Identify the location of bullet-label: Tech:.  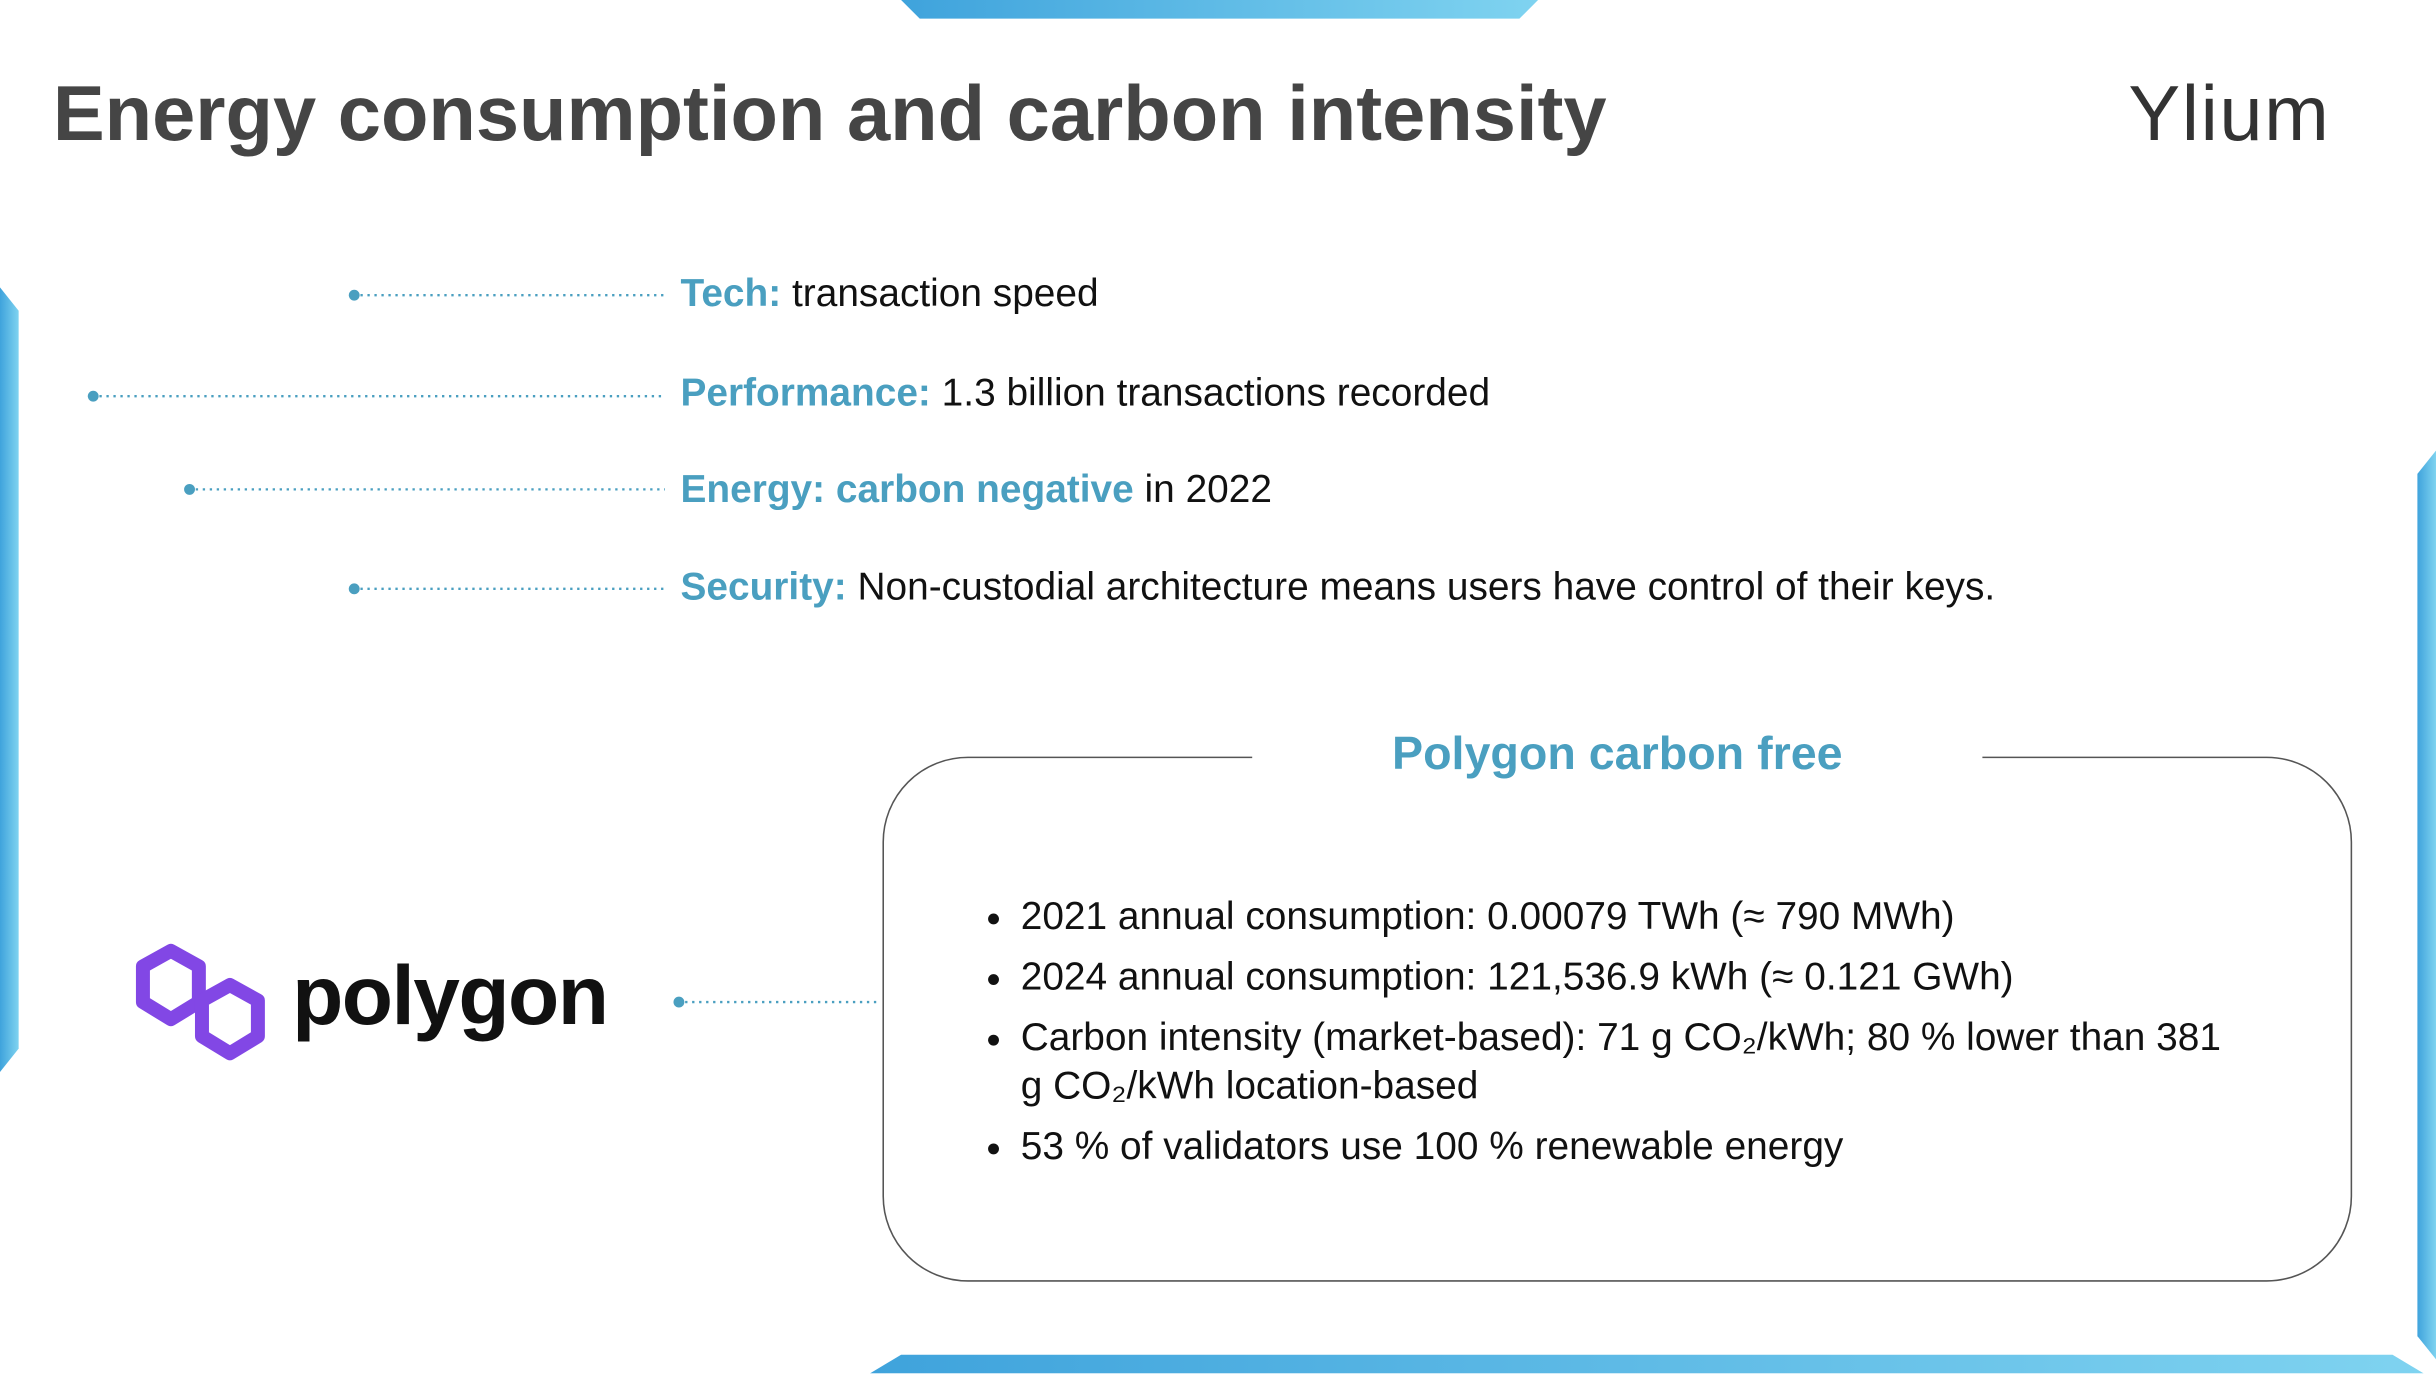
(731, 293).